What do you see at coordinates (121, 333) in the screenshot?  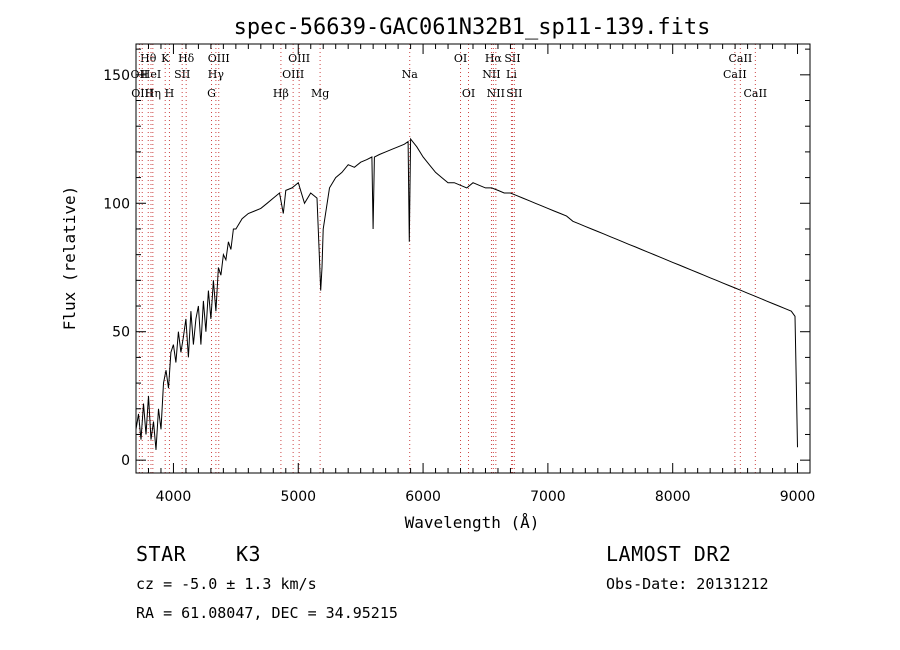 I see `y-tick-label: 50` at bounding box center [121, 333].